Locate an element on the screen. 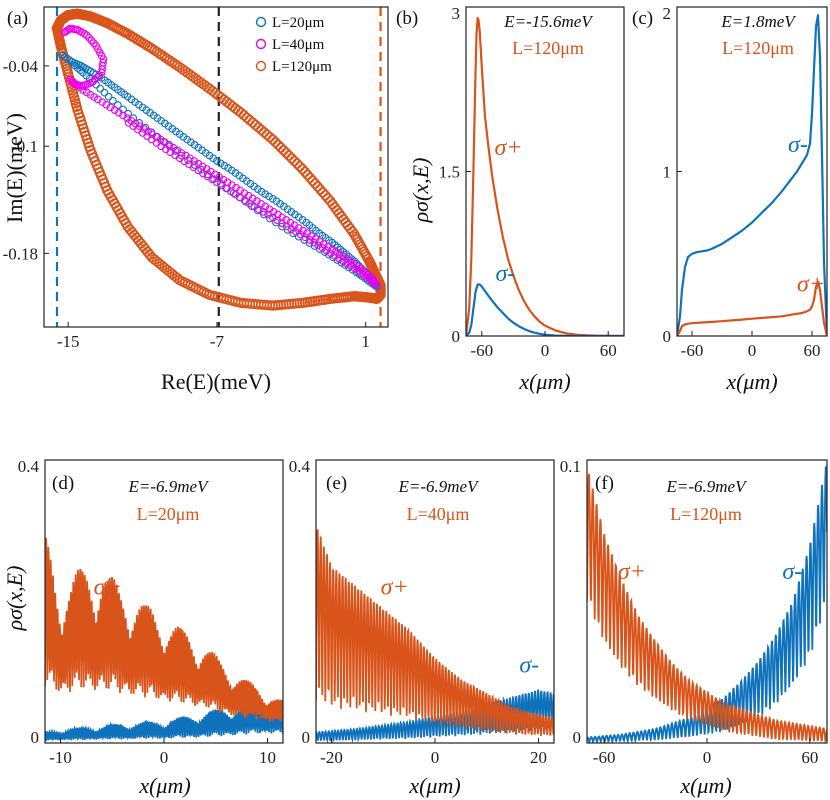 The height and width of the screenshot is (800, 830). d-energy-annotation: E=-6.9meV is located at coordinates (169, 486).